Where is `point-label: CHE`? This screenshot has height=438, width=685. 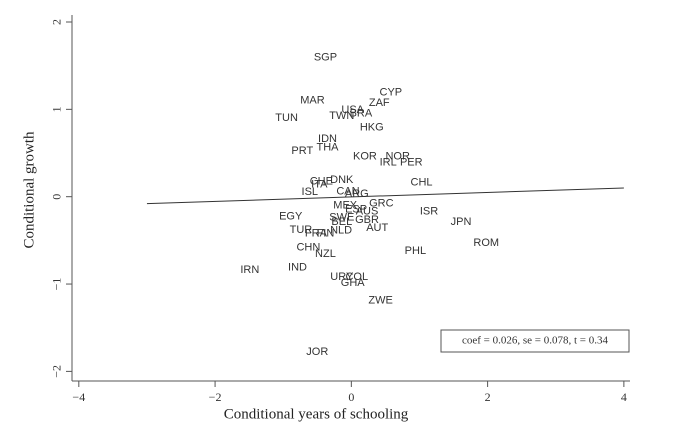 point-label: CHE is located at coordinates (321, 182).